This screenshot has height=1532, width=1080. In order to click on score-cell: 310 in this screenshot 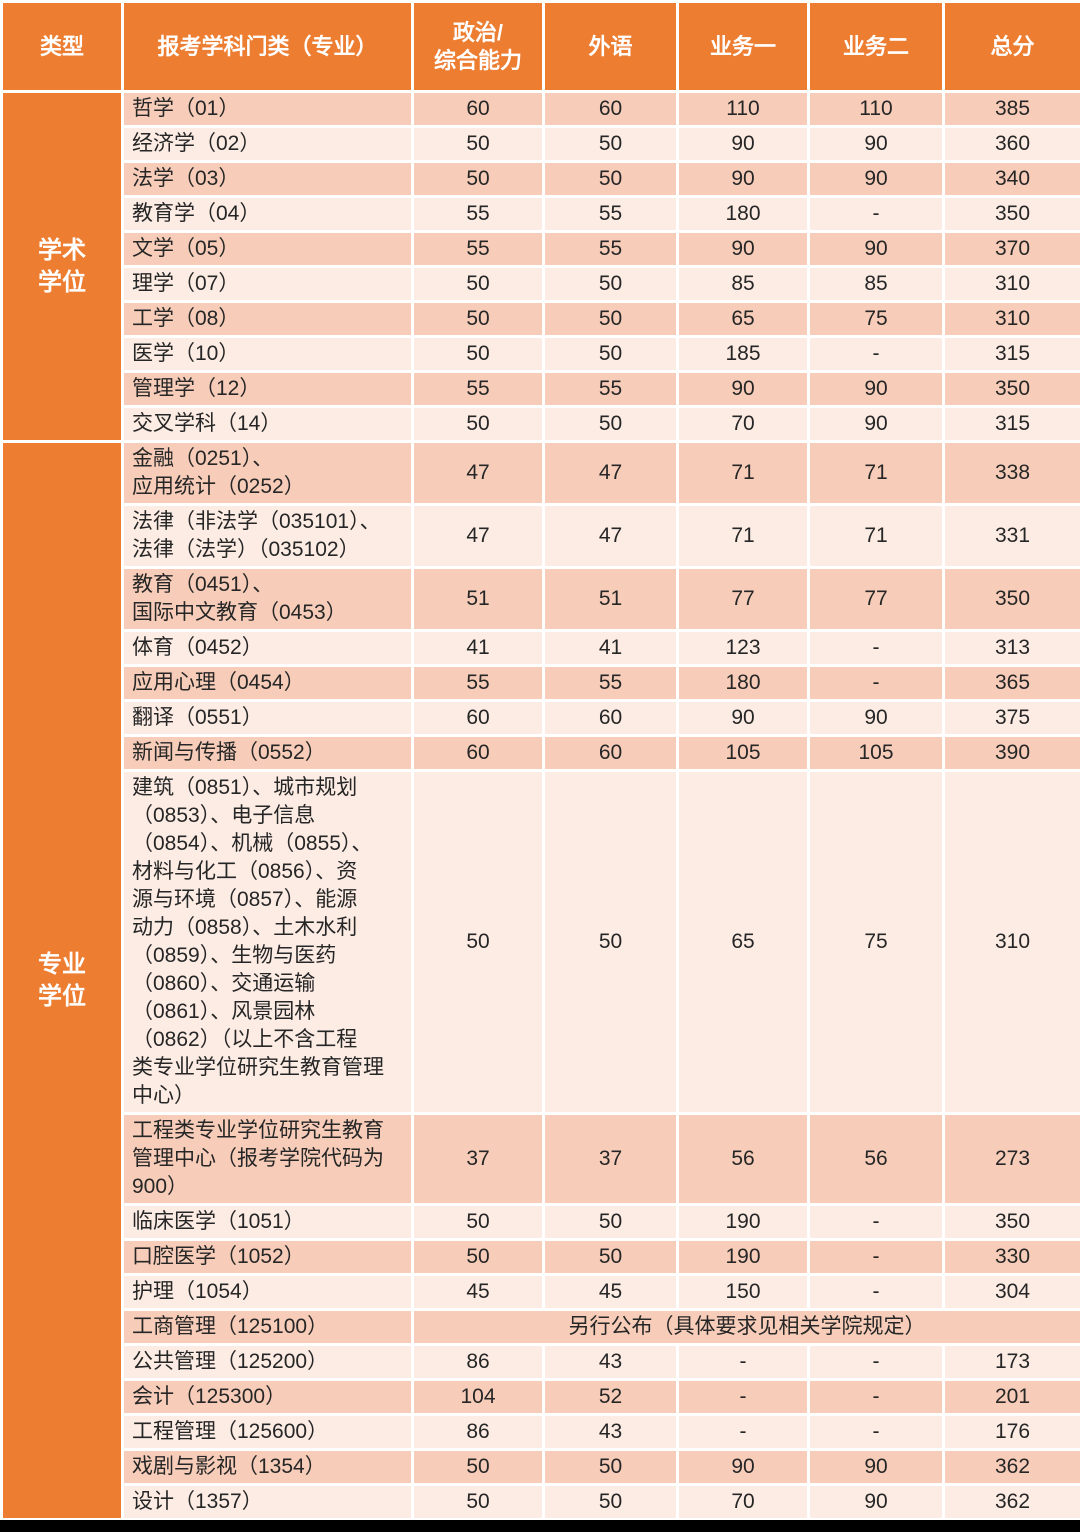, I will do `click(1012, 942)`.